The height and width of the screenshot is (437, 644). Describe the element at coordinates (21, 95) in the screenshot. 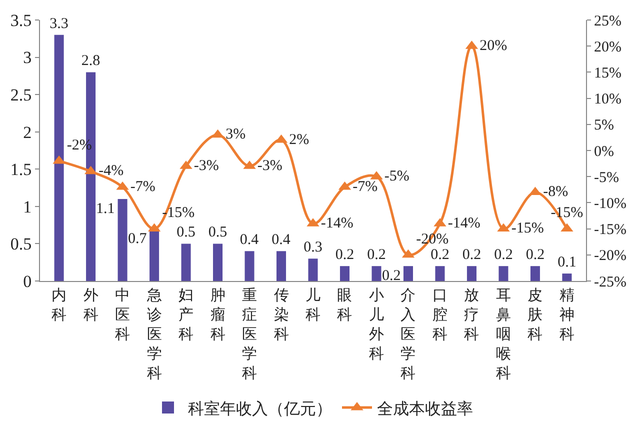

I see `y-tick-label: 2.5` at that location.